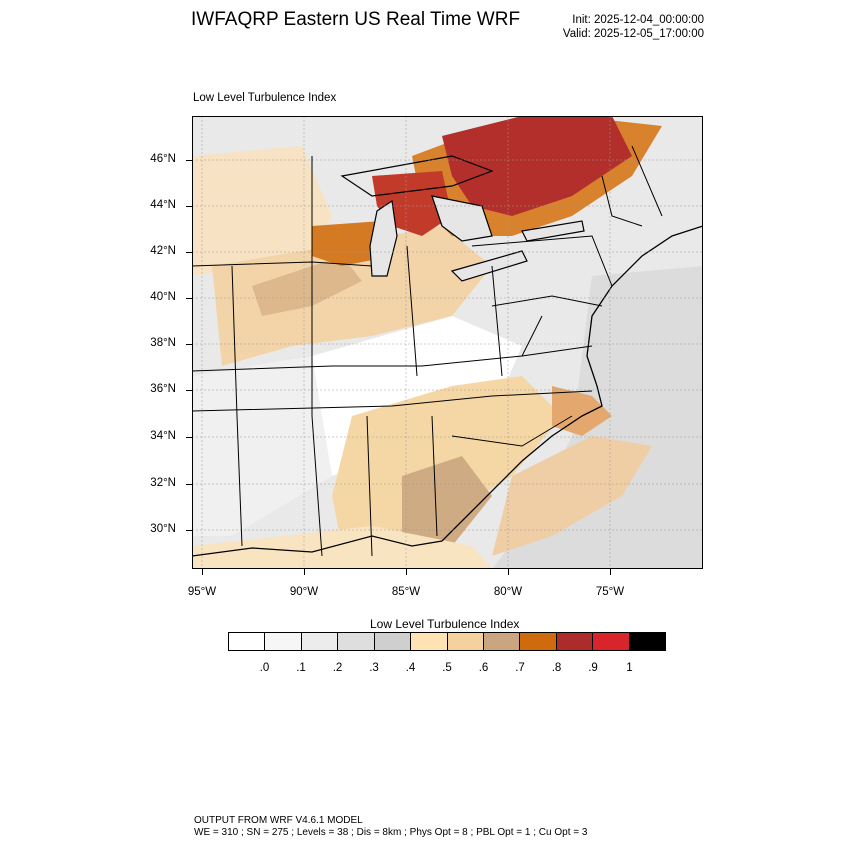 The width and height of the screenshot is (850, 850). Describe the element at coordinates (356, 19) in the screenshot. I see `chart-title: IWFAQRP Eastern US Real Time WRF` at that location.